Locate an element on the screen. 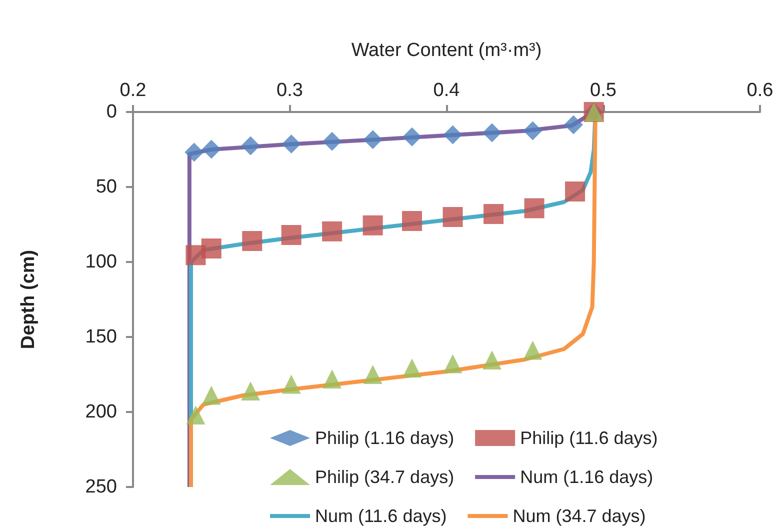 Image resolution: width=780 pixels, height=529 pixels. x-tick-label: 0.3 is located at coordinates (289, 90).